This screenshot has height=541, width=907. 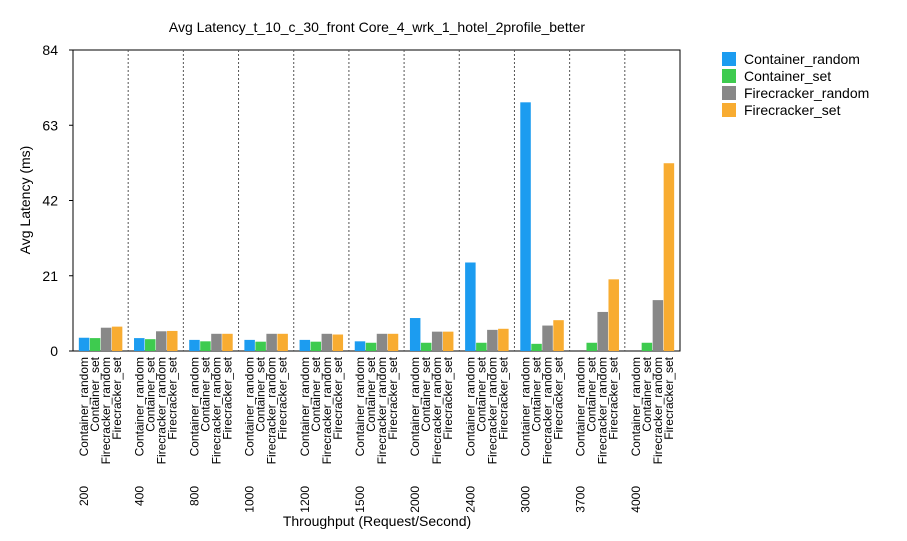 What do you see at coordinates (377, 521) in the screenshot?
I see `x-axis-label: Throughput (Request/Second)` at bounding box center [377, 521].